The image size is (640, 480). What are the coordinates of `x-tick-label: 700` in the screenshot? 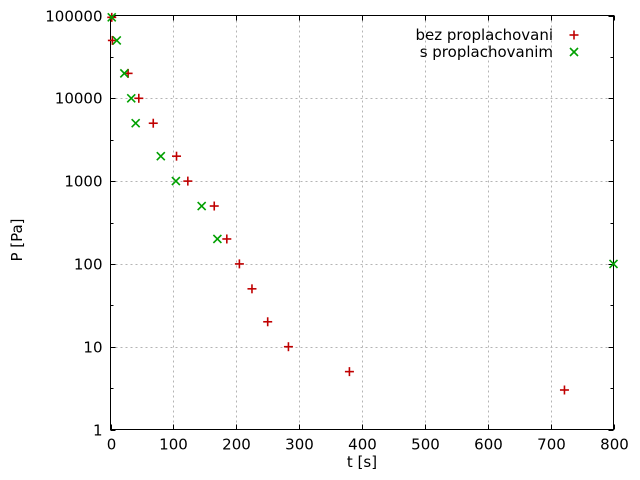 It's located at (551, 445).